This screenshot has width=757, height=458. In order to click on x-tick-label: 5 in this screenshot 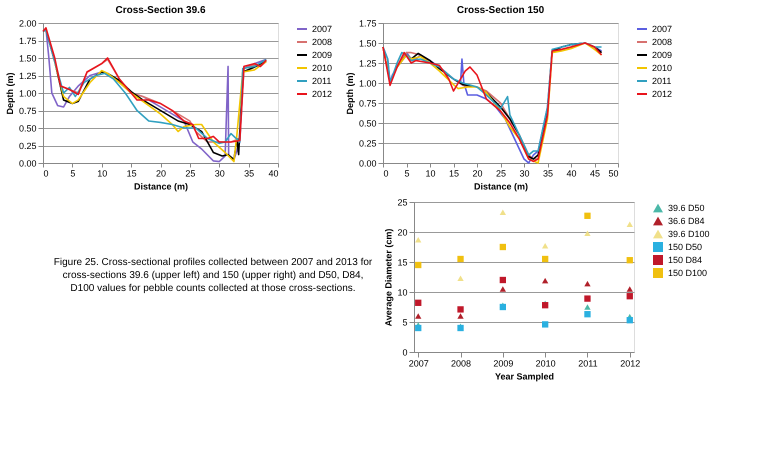, I will do `click(73, 173)`.